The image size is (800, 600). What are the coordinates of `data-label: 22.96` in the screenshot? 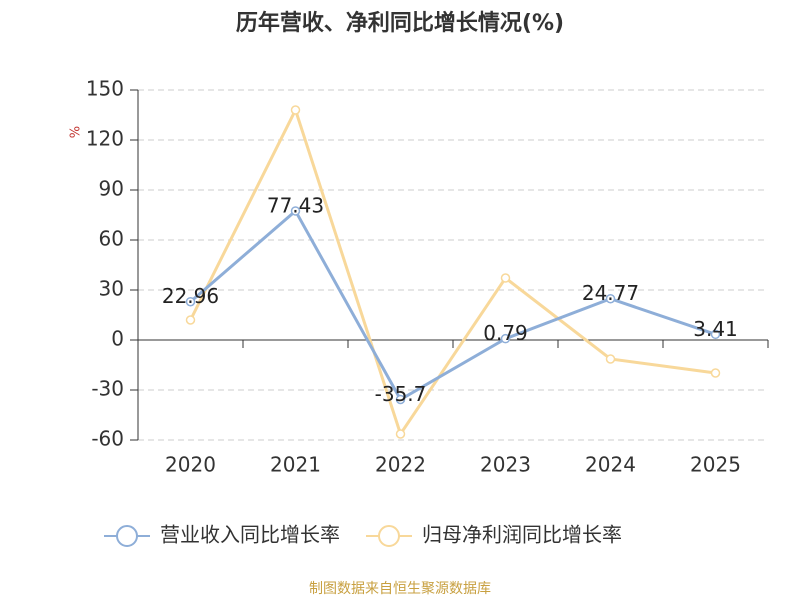 It's located at (190, 296).